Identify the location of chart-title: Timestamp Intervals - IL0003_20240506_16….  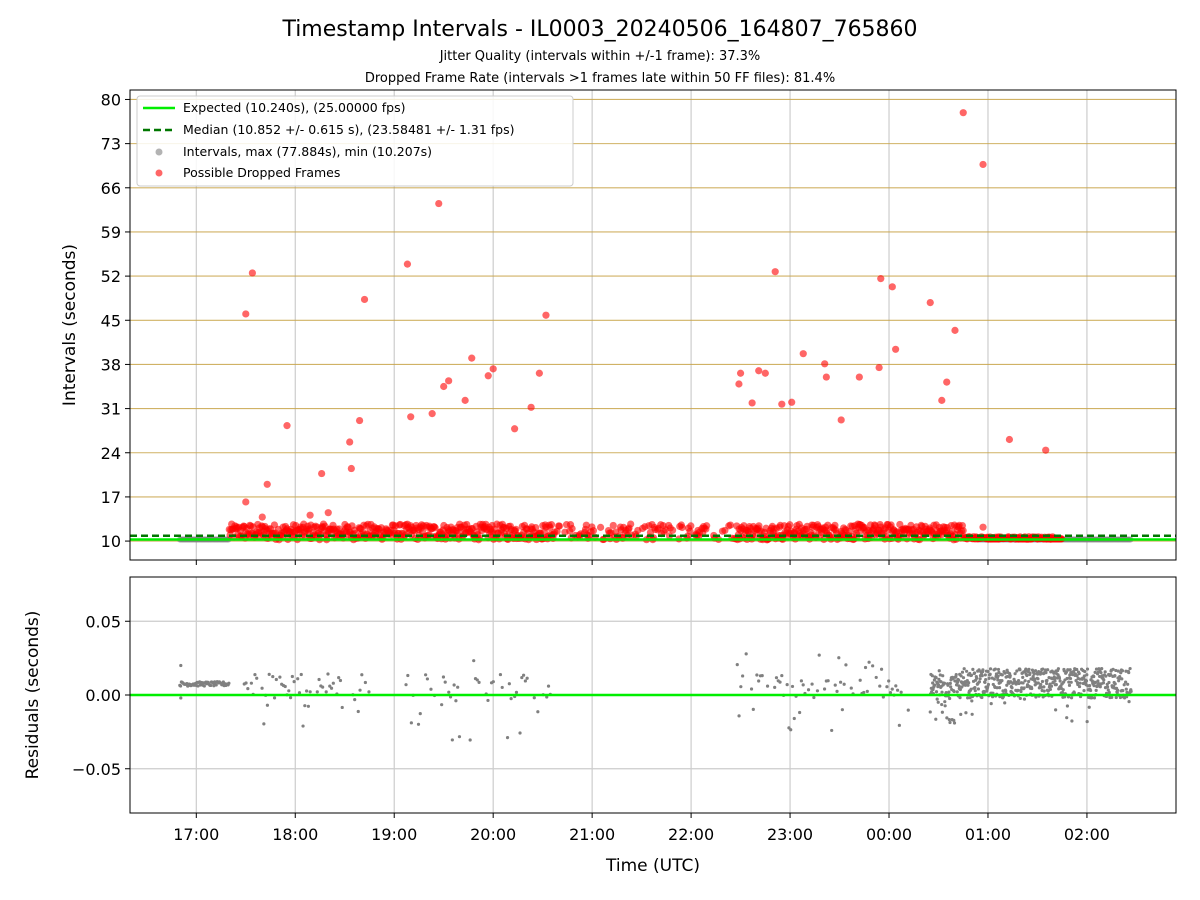
(599, 29).